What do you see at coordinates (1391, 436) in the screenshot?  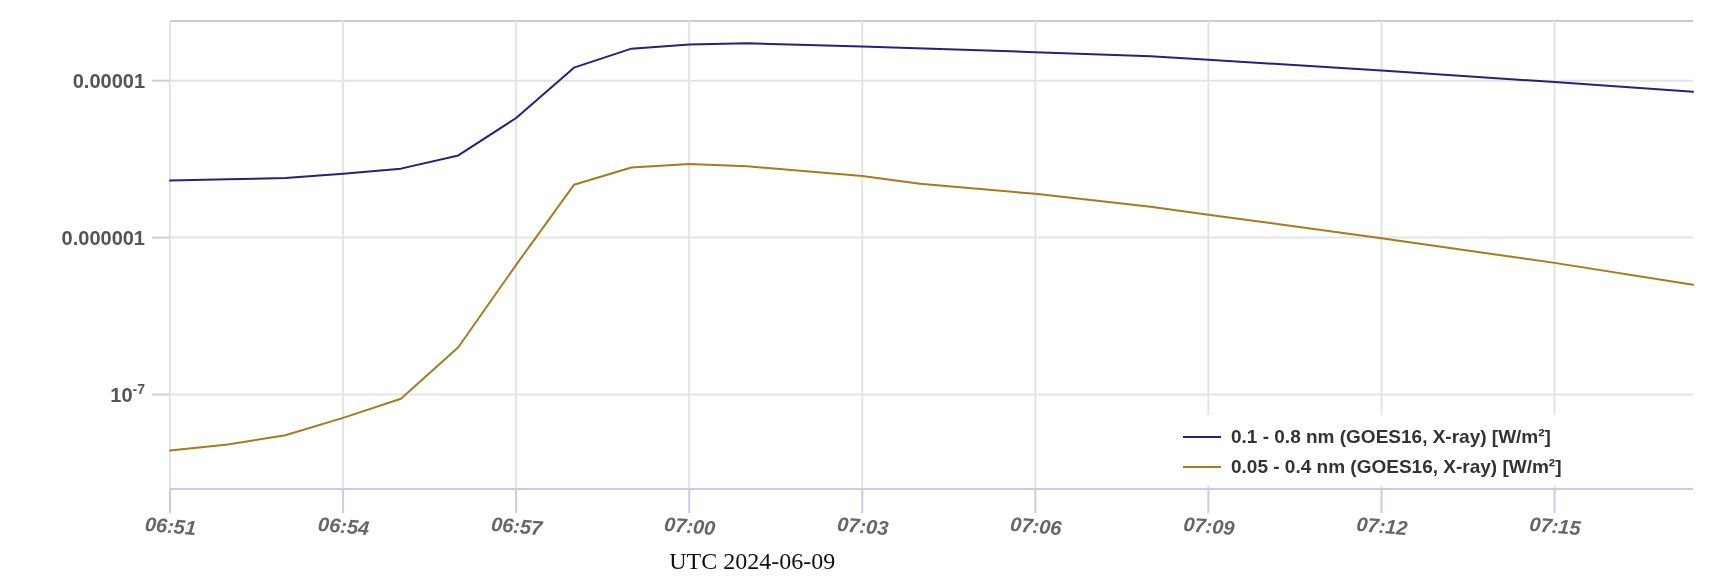 I see `legend-label: 0.1 - 0.8 nm (GOES16, X-ray) [W/m²]` at bounding box center [1391, 436].